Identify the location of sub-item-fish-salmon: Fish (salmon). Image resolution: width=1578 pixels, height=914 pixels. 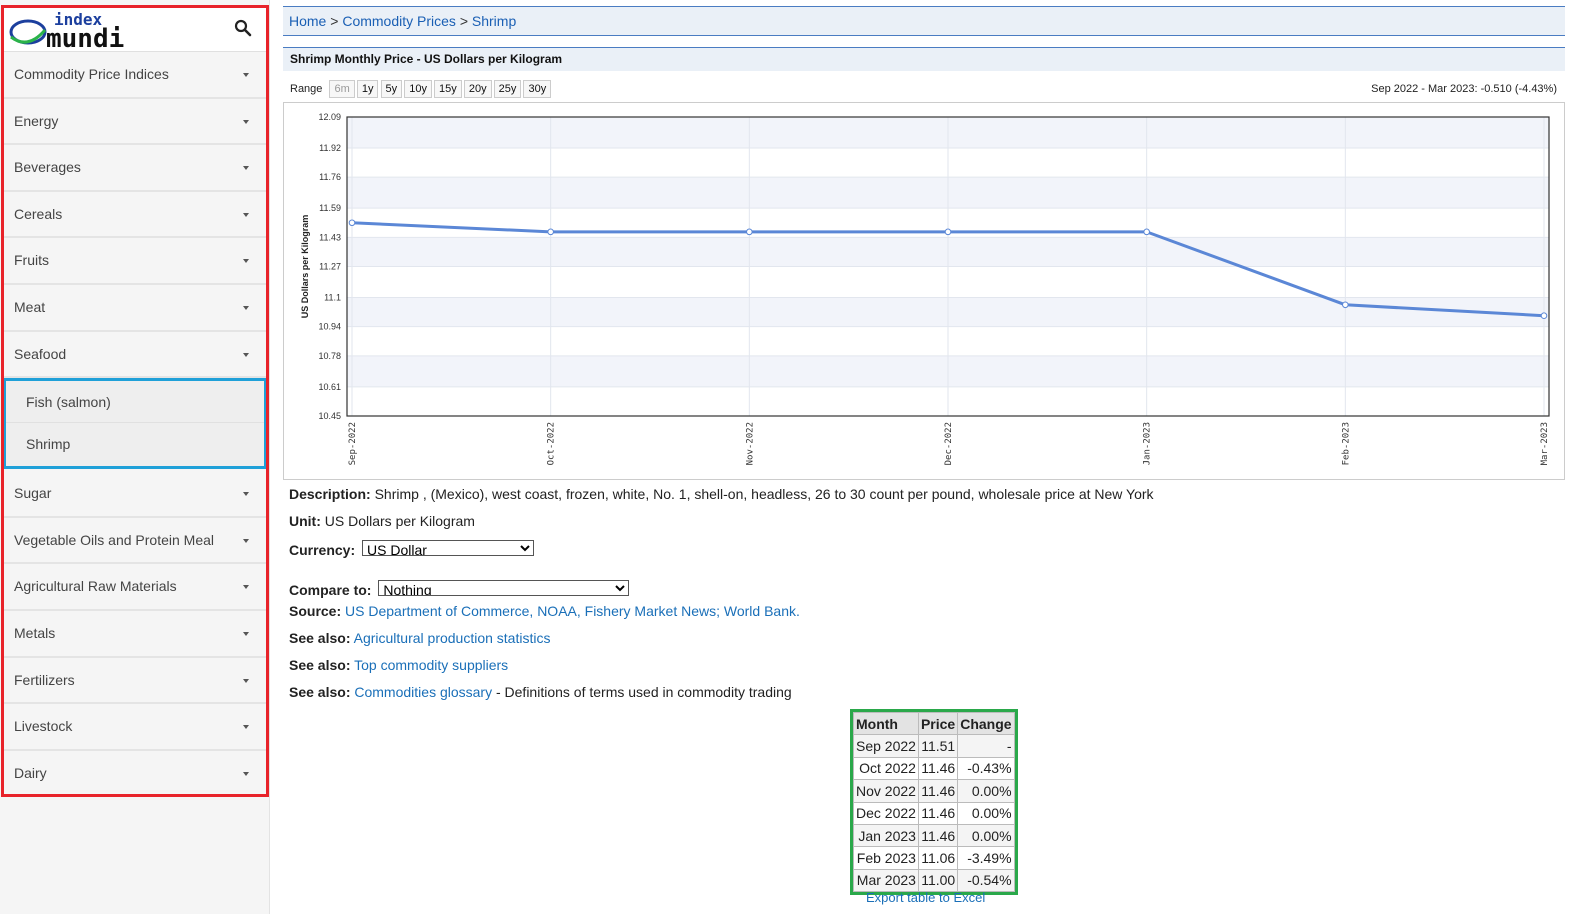
(135, 402).